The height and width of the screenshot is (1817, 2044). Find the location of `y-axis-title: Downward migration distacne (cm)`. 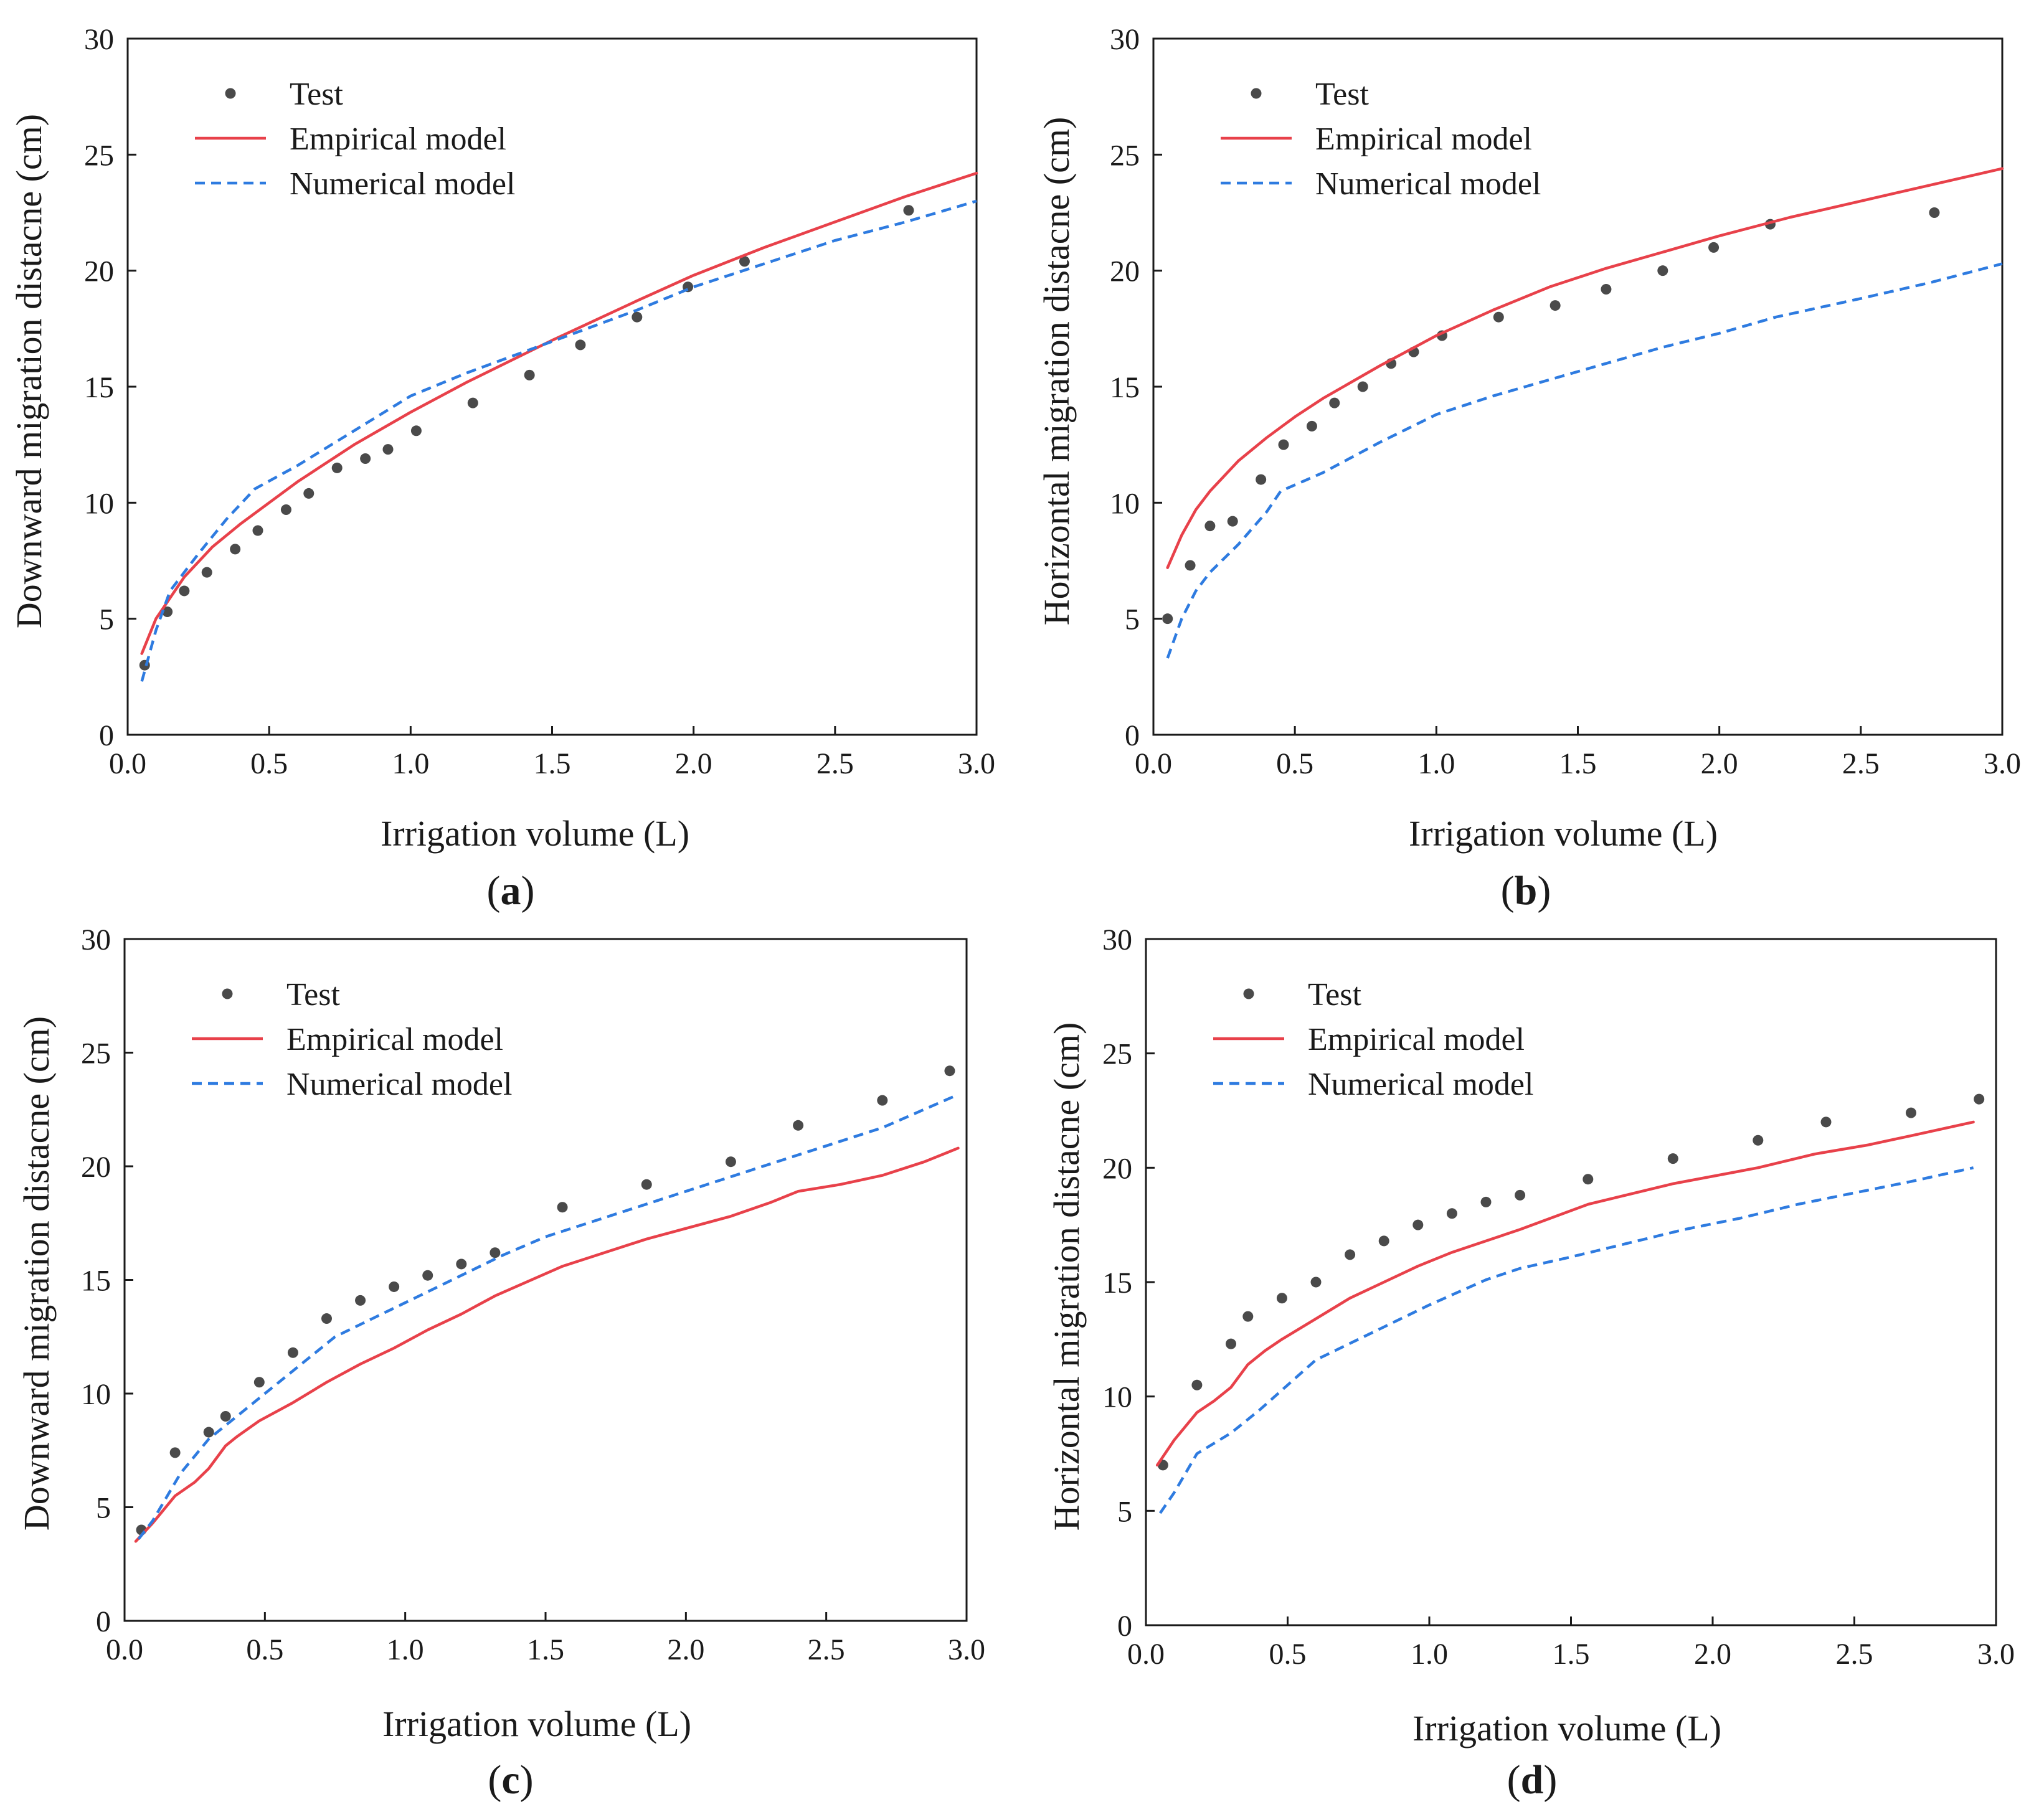

y-axis-title: Downward migration distacne (cm) is located at coordinates (29, 371).